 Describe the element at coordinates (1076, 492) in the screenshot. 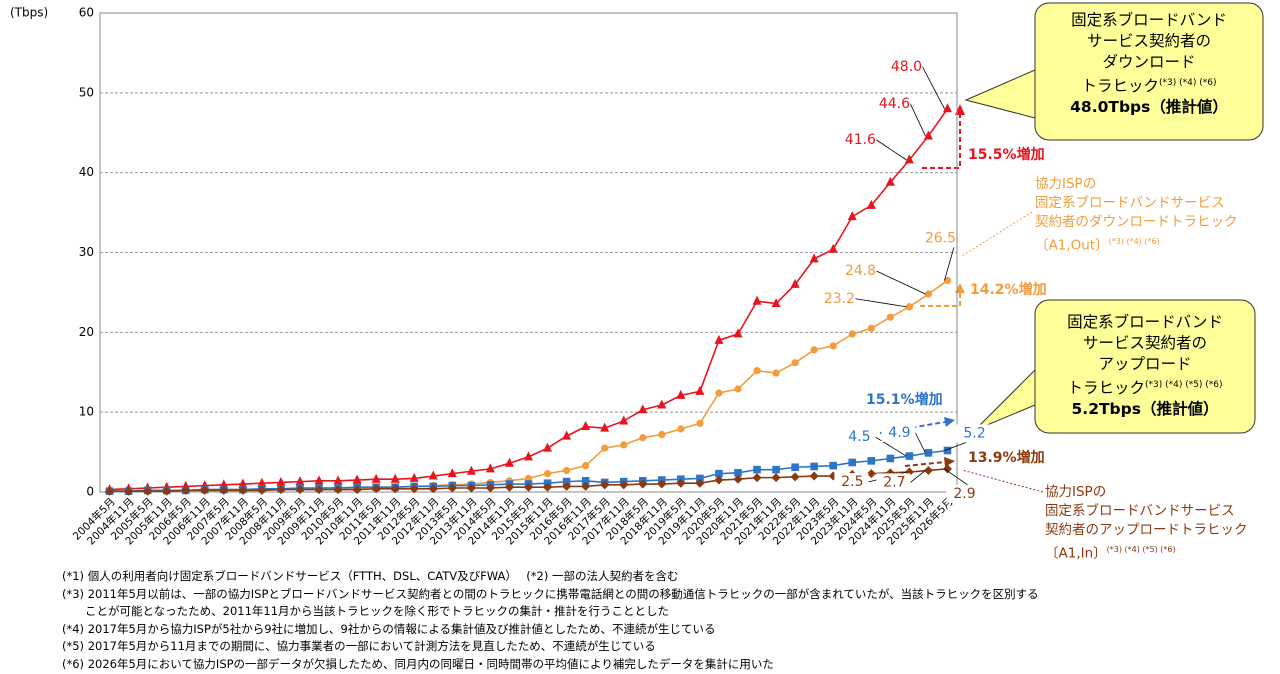

I see `isp-label-text: 協力ISPの` at that location.